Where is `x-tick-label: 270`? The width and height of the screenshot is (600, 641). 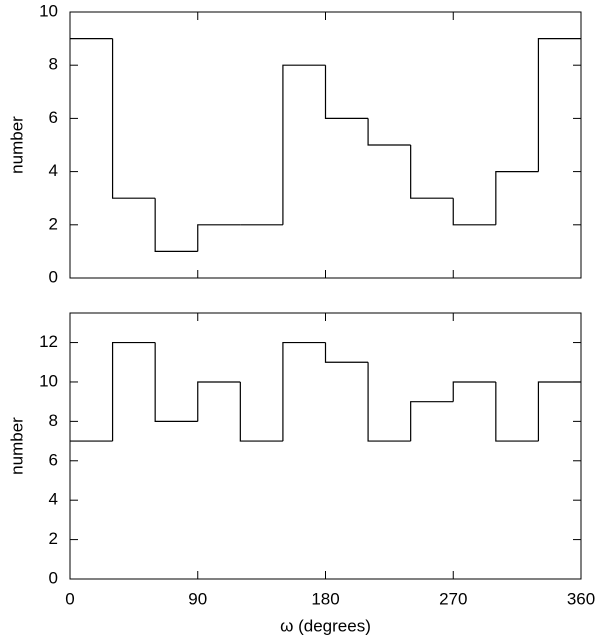 x-tick-label: 270 is located at coordinates (453, 598).